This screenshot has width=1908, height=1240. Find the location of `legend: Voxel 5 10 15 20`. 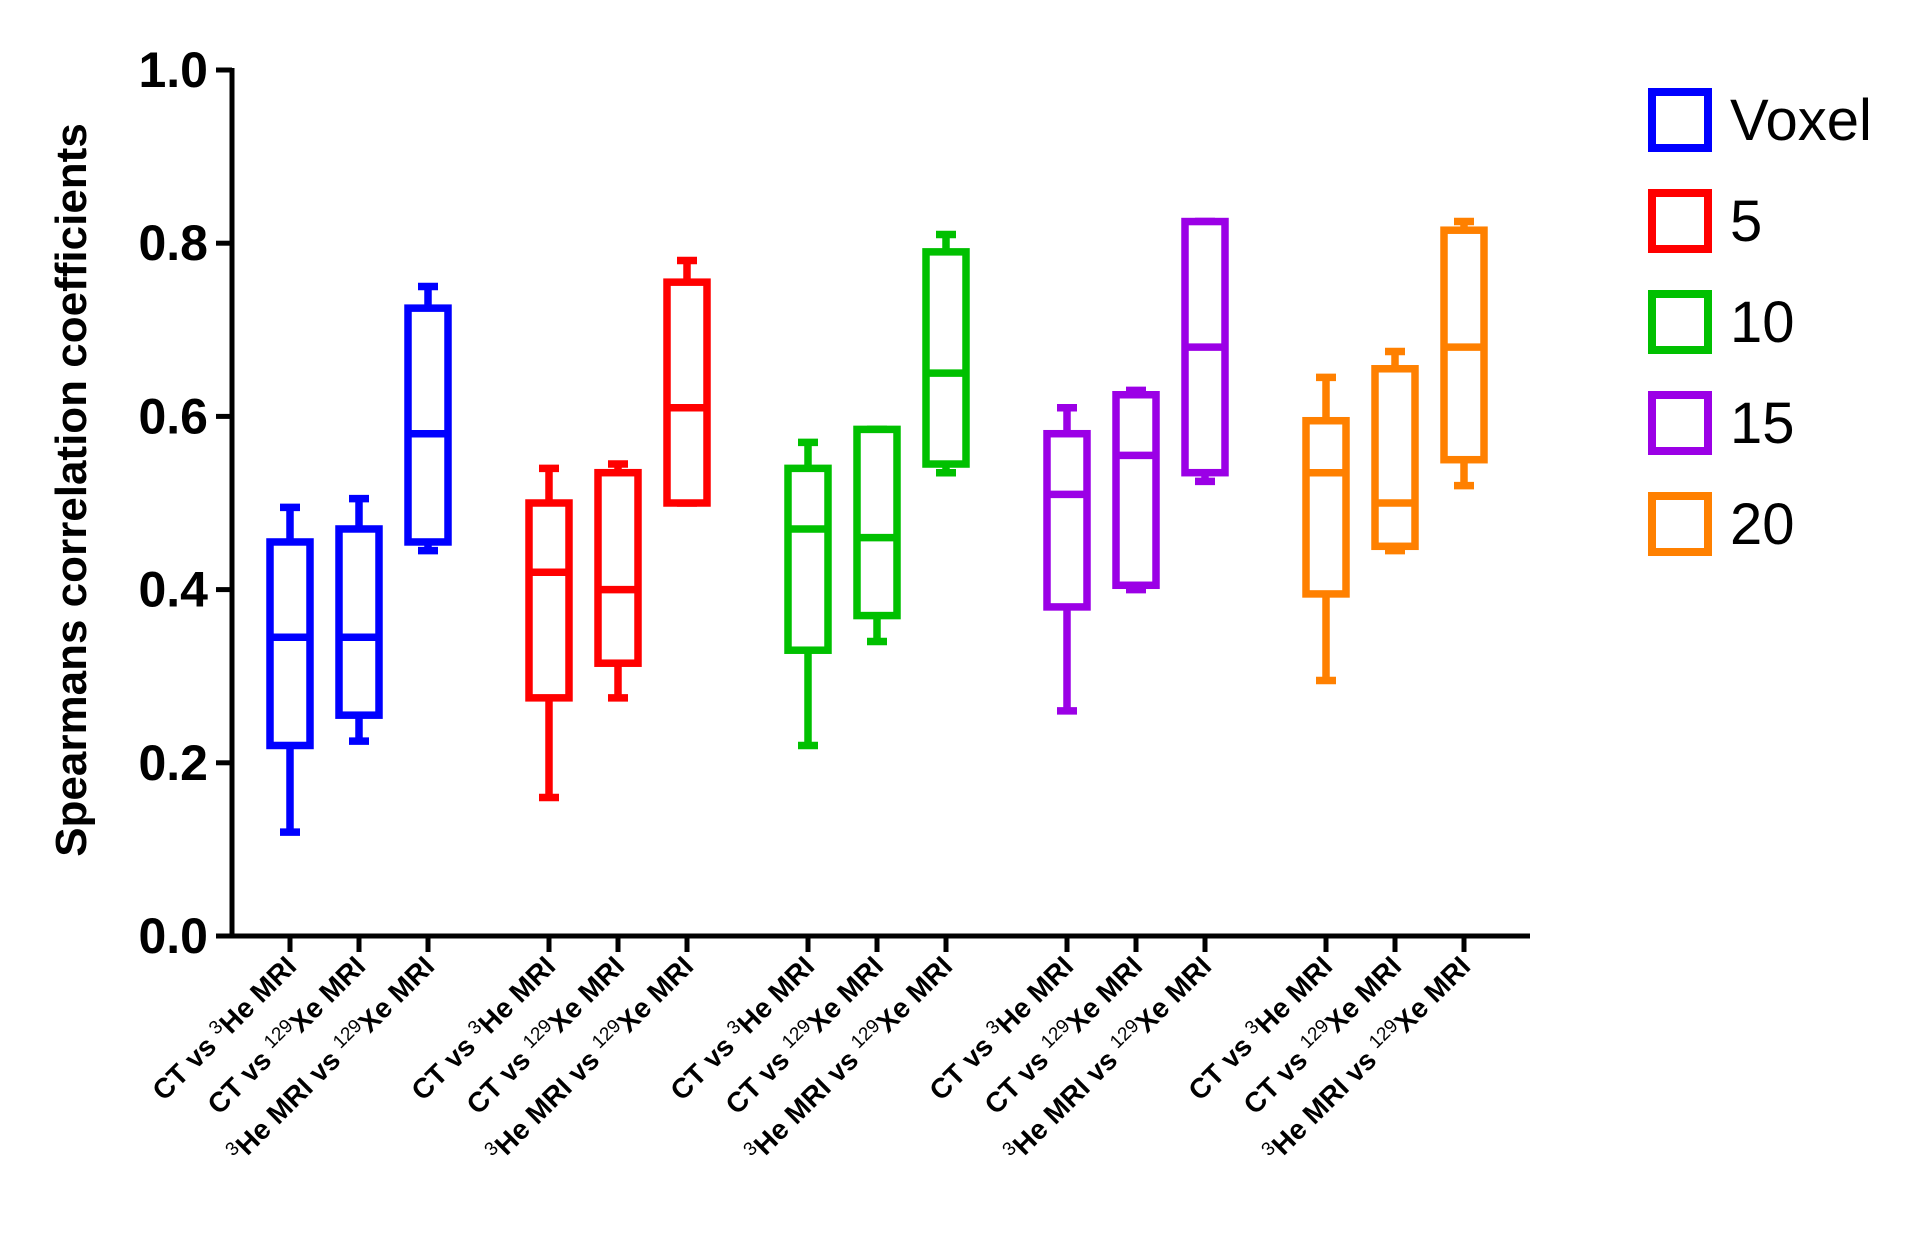

legend: Voxel 5 10 15 20 is located at coordinates (1760, 322).